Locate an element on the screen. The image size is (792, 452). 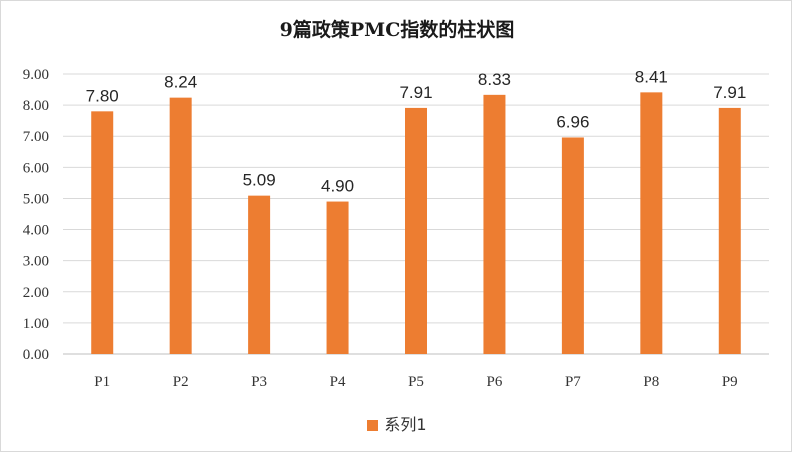
y-tick-label: 2.00 is located at coordinates (36, 293).